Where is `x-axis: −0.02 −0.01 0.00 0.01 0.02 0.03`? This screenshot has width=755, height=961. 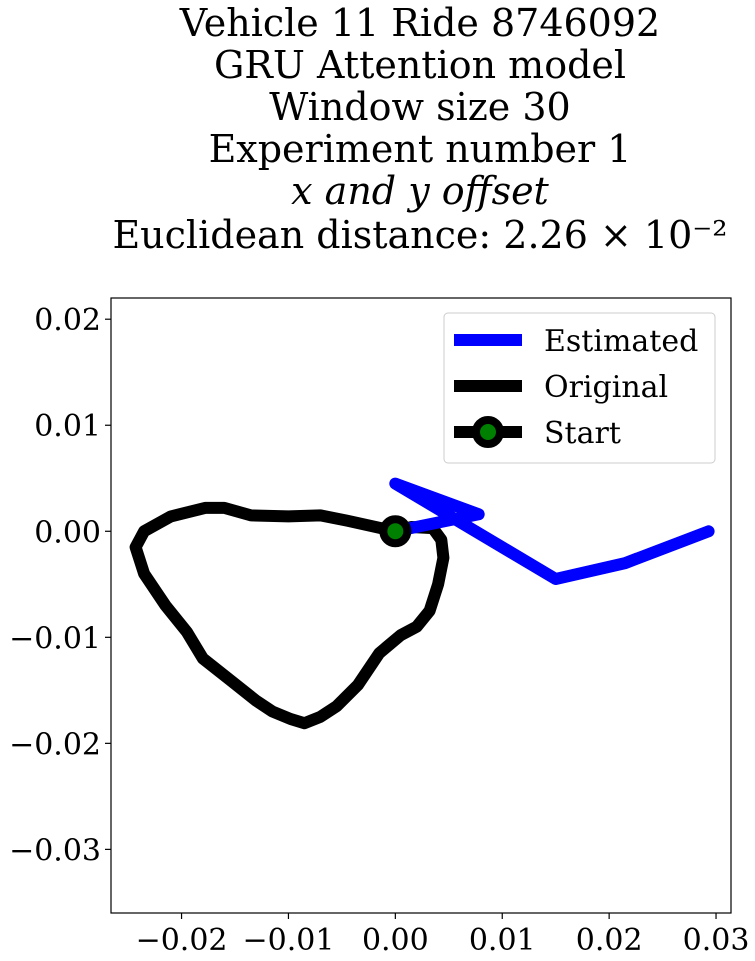 x-axis: −0.02 −0.01 0.00 0.01 0.02 0.03 is located at coordinates (443, 935).